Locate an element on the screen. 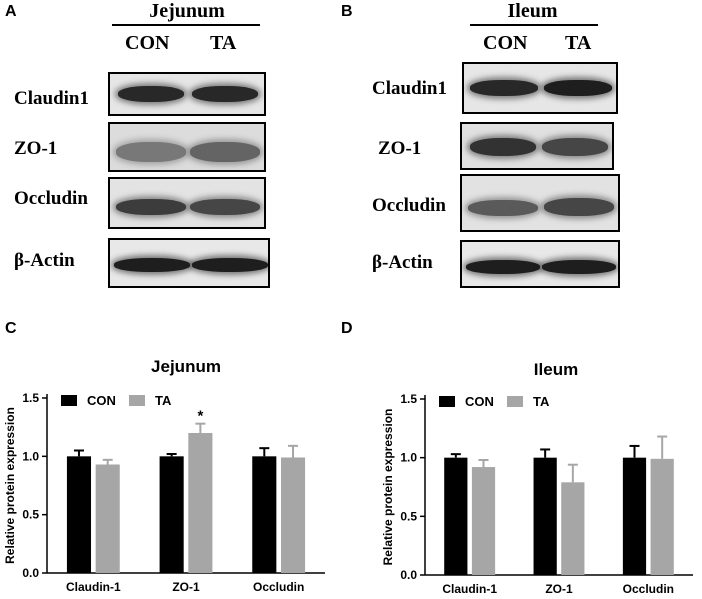  blot-title: Jejunum is located at coordinates (187, 11).